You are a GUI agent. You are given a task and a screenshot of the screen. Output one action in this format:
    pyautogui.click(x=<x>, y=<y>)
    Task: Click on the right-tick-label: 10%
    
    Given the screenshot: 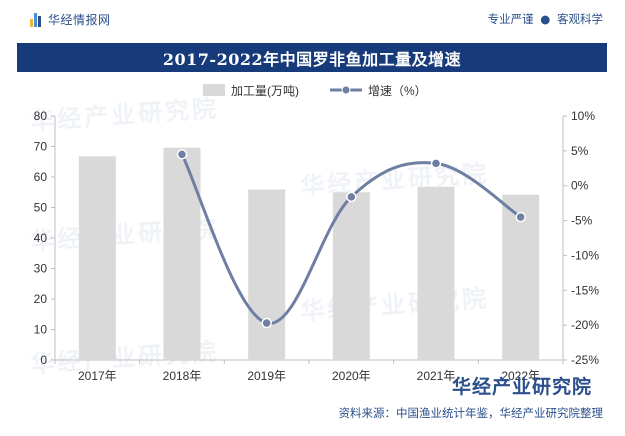 What is the action you would take?
    pyautogui.click(x=583, y=116)
    